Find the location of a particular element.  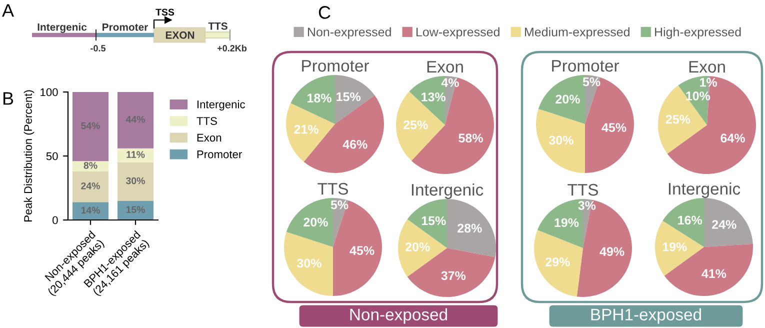

data-label: 16% is located at coordinates (690, 220).